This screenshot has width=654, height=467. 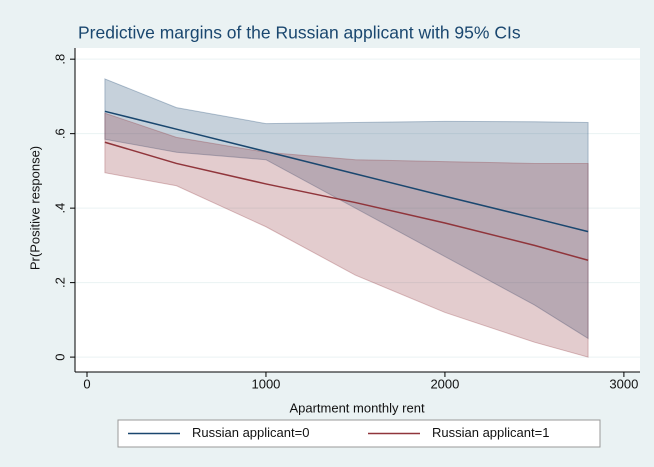 What do you see at coordinates (623, 383) in the screenshot?
I see `x-tick-label: 3000` at bounding box center [623, 383].